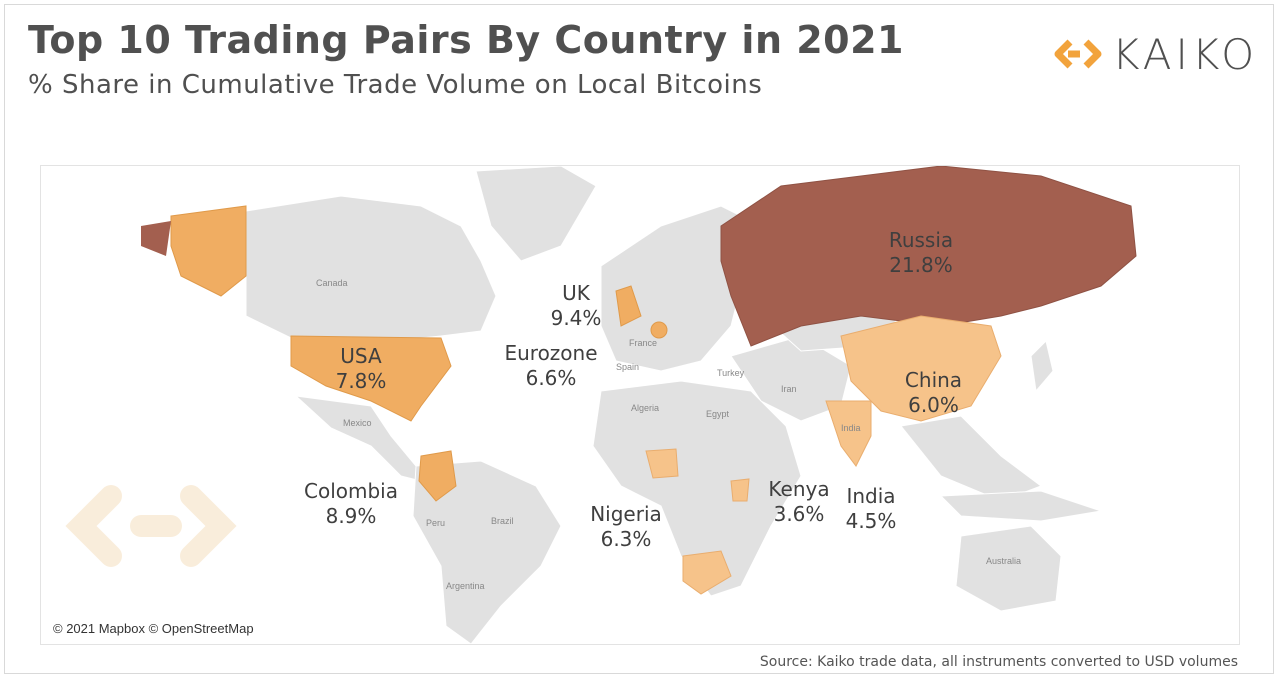 Image resolution: width=1280 pixels, height=680 pixels. What do you see at coordinates (371, 268) in the screenshot?
I see `canada-shape` at bounding box center [371, 268].